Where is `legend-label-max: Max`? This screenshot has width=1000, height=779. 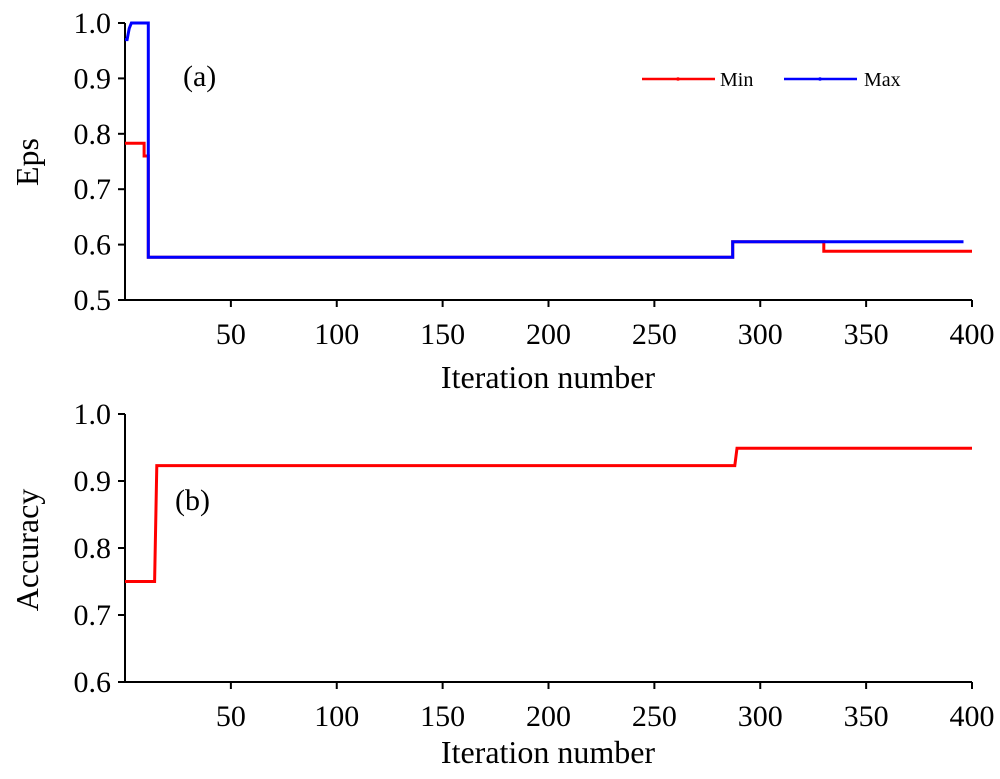
legend-label-max: Max is located at coordinates (882, 80).